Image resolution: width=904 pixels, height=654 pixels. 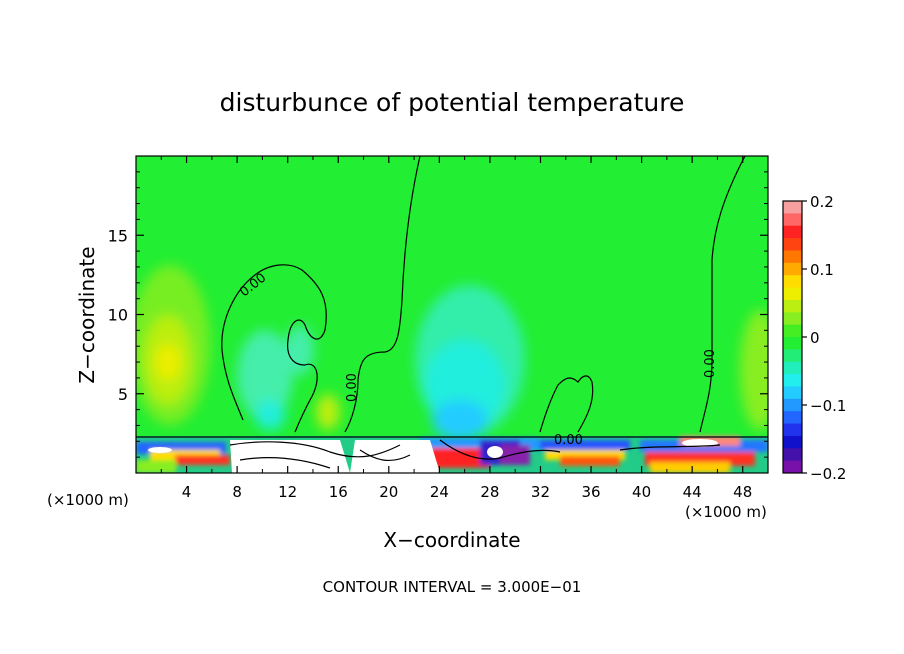 I want to click on x-tick-label: 36, so click(x=590, y=492).